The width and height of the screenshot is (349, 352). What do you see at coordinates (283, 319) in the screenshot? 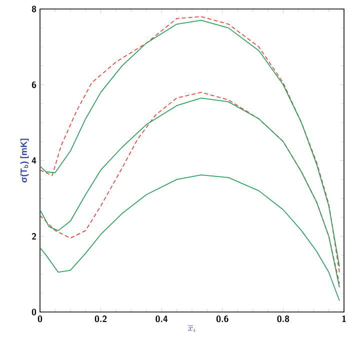
I see `x-tick-label: 0.8` at bounding box center [283, 319].